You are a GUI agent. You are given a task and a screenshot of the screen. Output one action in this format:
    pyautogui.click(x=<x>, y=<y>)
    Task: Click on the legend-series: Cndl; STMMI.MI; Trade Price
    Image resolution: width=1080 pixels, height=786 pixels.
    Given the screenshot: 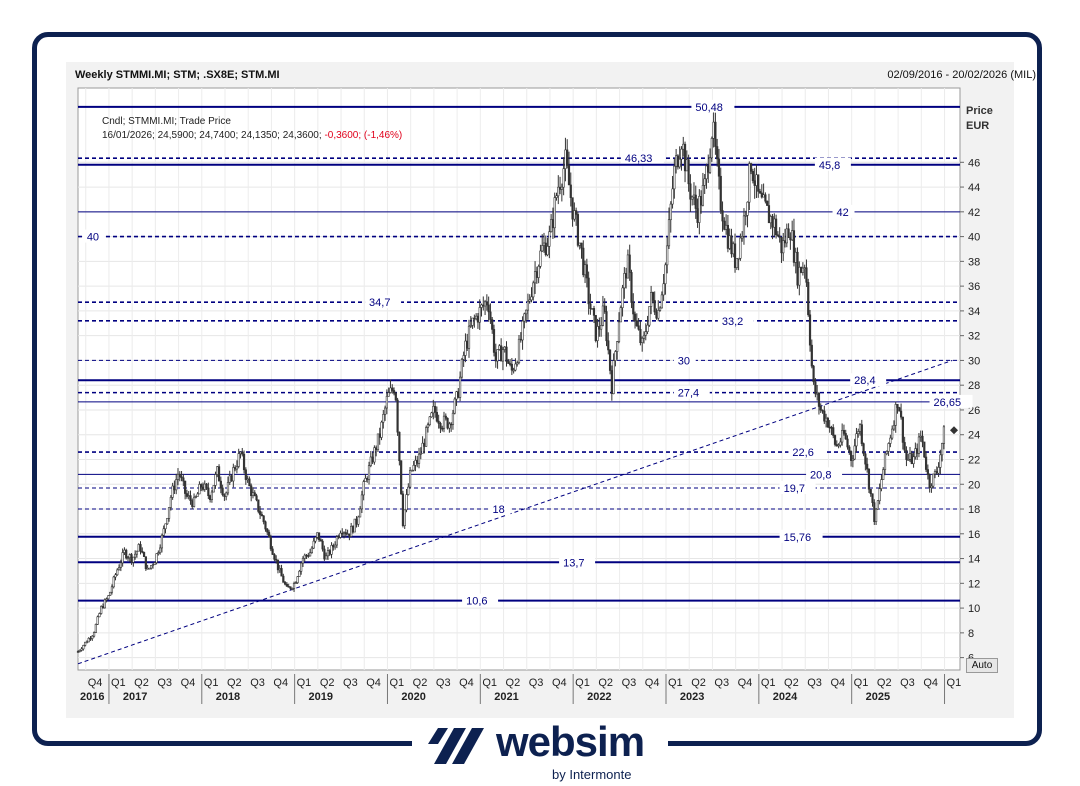 What is the action you would take?
    pyautogui.click(x=166, y=121)
    